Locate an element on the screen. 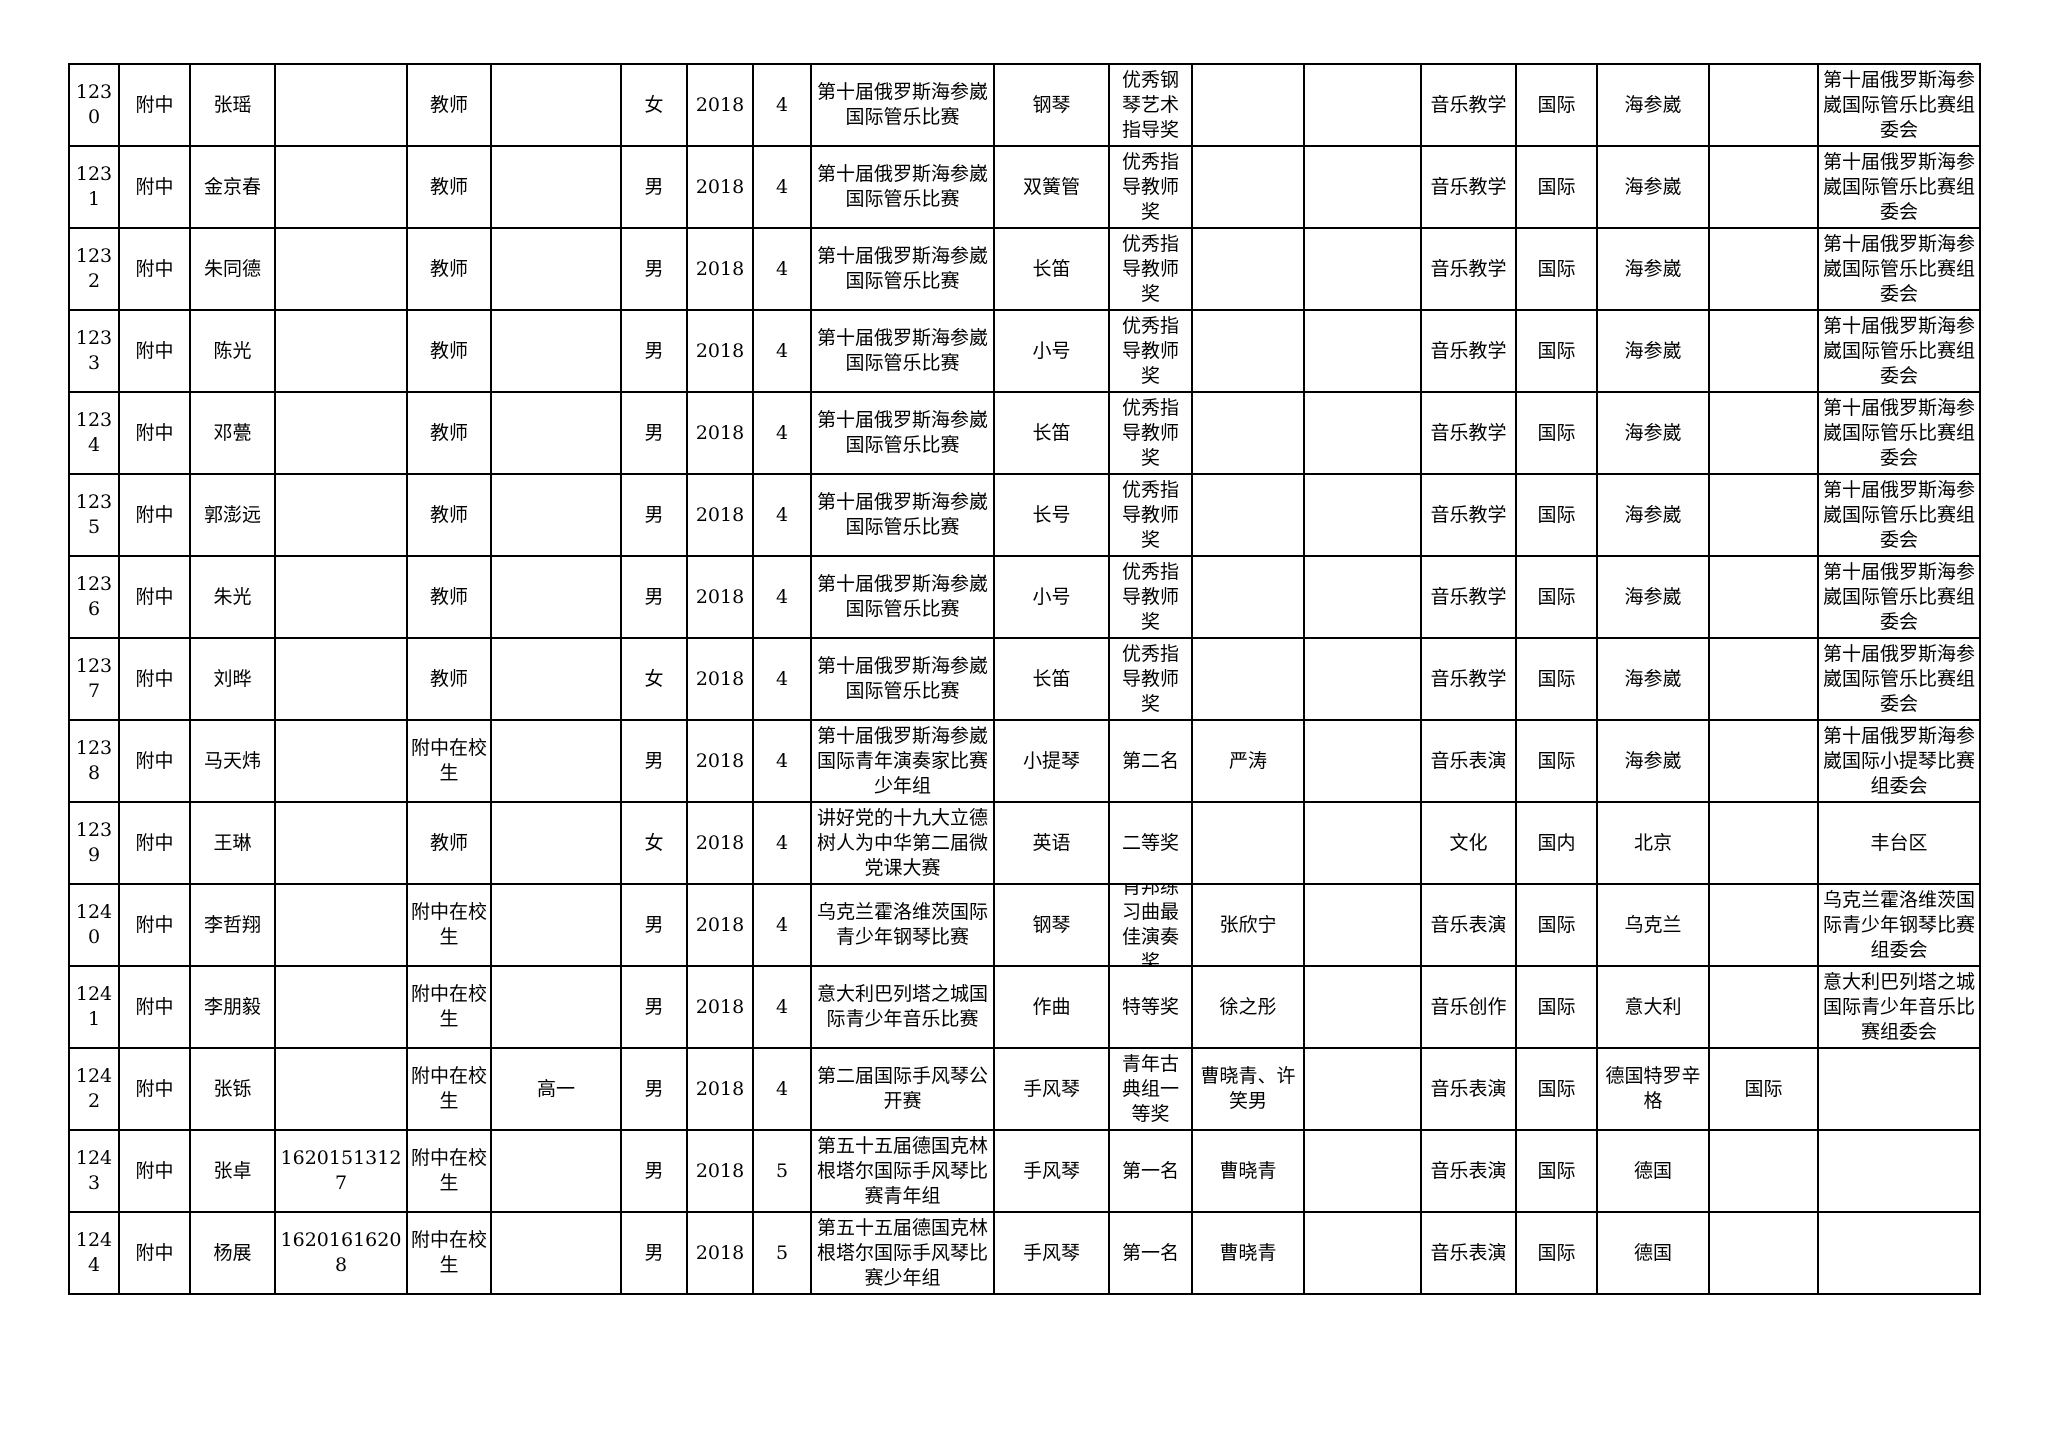  cell-text: 第二届国际手风琴公开赛 is located at coordinates (902, 1088).